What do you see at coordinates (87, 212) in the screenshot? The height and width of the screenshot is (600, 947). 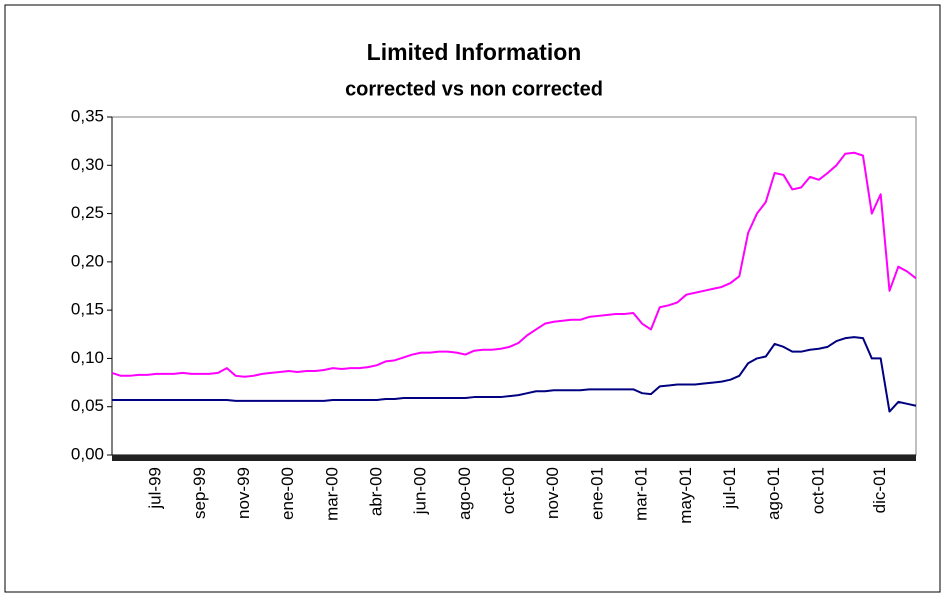 I see `y-tick-label: 0,25` at bounding box center [87, 212].